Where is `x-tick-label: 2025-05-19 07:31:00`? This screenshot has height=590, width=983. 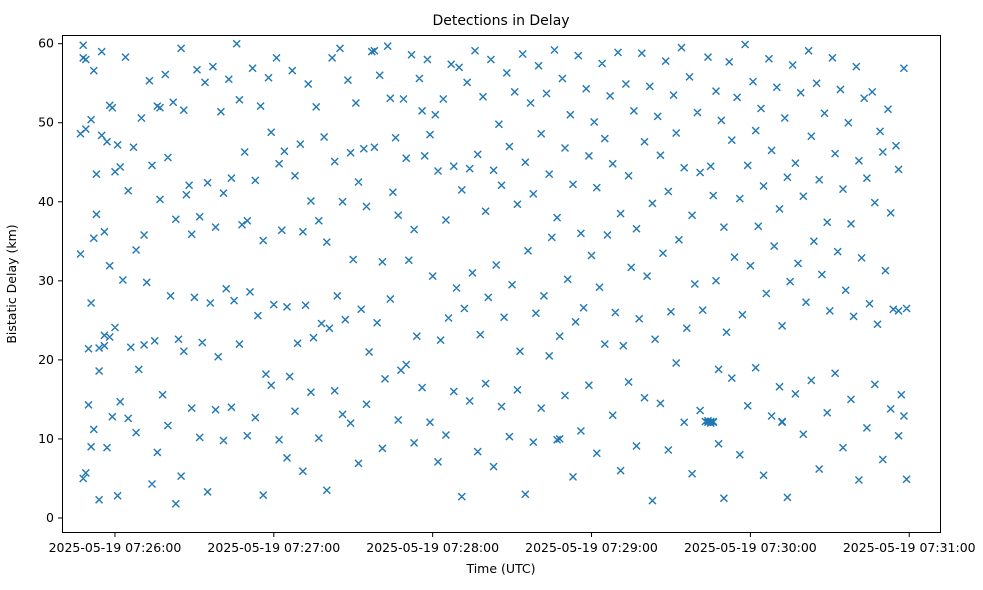 x-tick-label: 2025-05-19 07:31:00 is located at coordinates (909, 547).